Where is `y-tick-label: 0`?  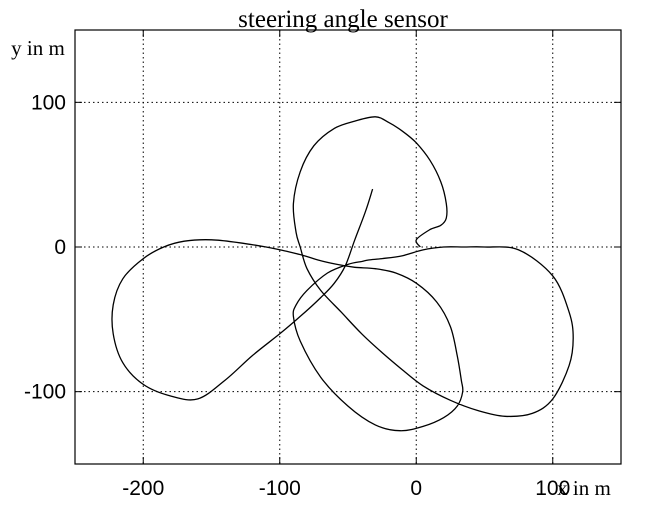
y-tick-label: 0 is located at coordinates (60, 247).